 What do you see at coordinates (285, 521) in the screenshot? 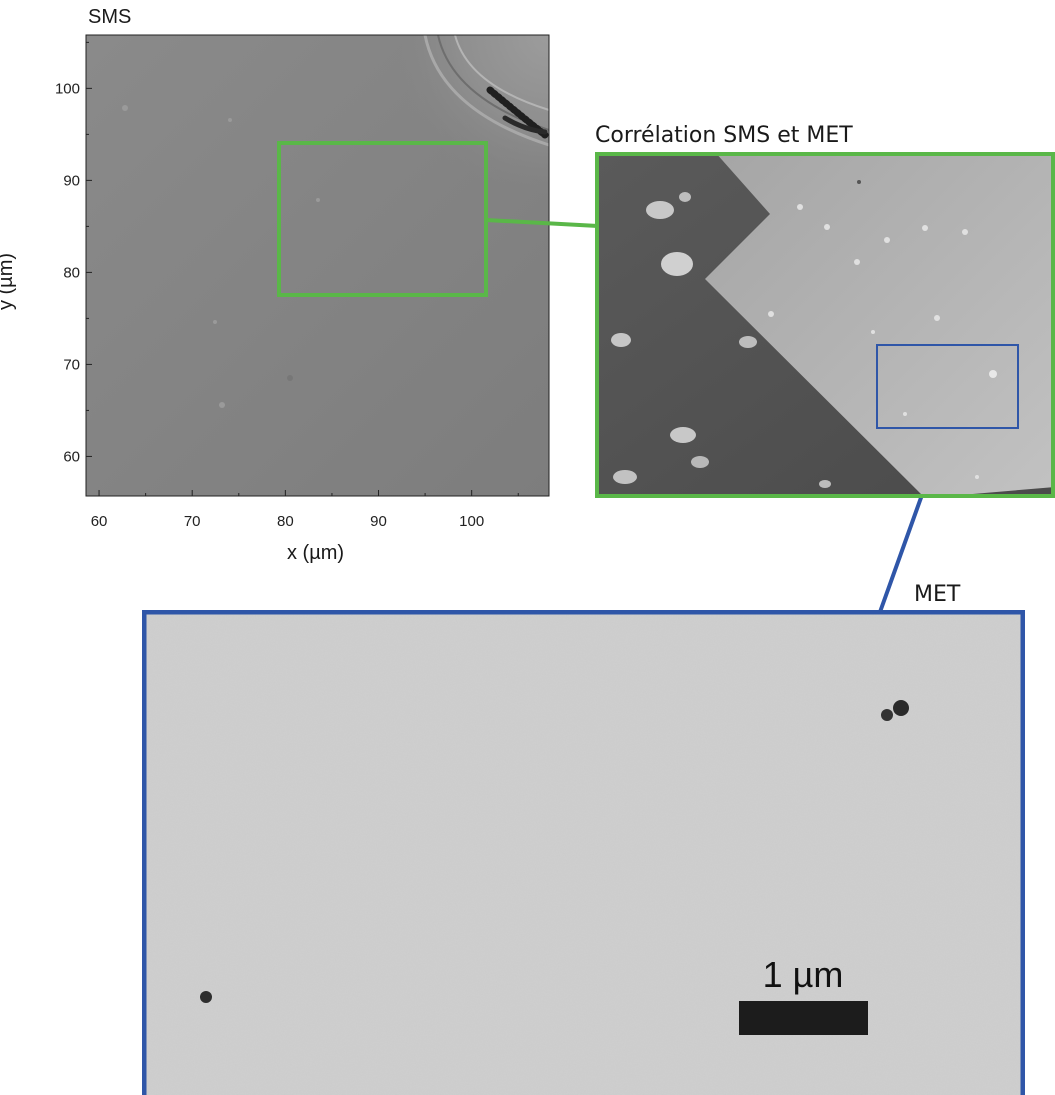
I see `x-tick-label: 80` at bounding box center [285, 521].